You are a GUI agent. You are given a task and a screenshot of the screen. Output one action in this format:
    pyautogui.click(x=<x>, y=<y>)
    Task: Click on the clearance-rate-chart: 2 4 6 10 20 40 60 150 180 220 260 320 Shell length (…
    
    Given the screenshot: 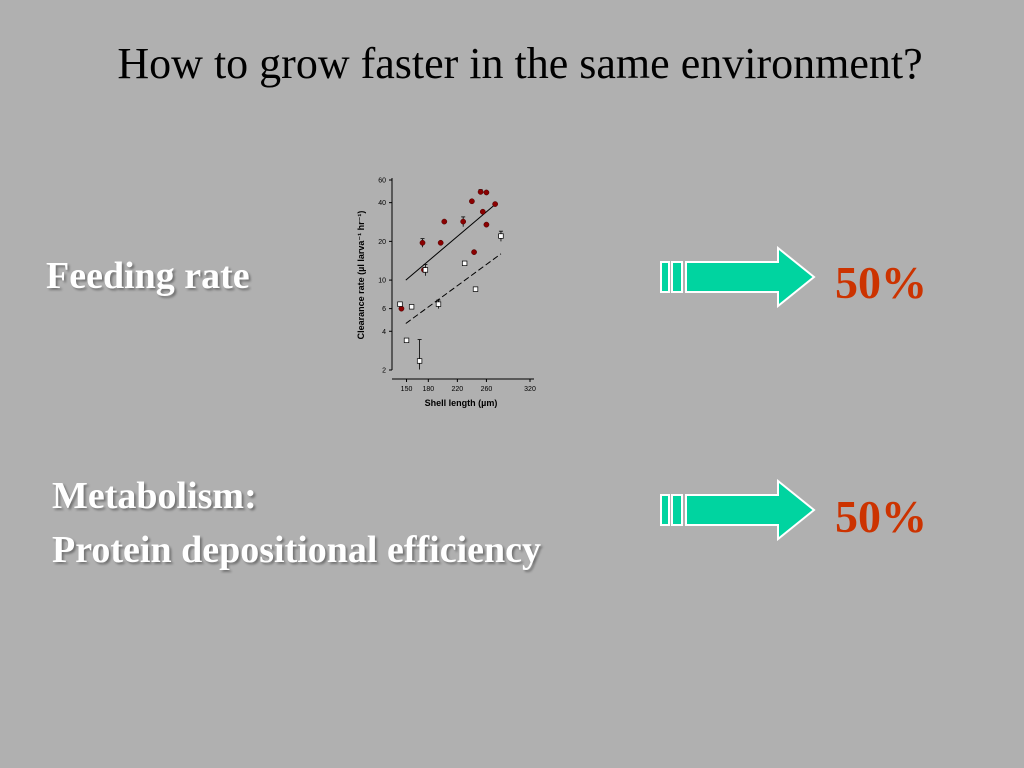 What is the action you would take?
    pyautogui.click(x=446, y=293)
    